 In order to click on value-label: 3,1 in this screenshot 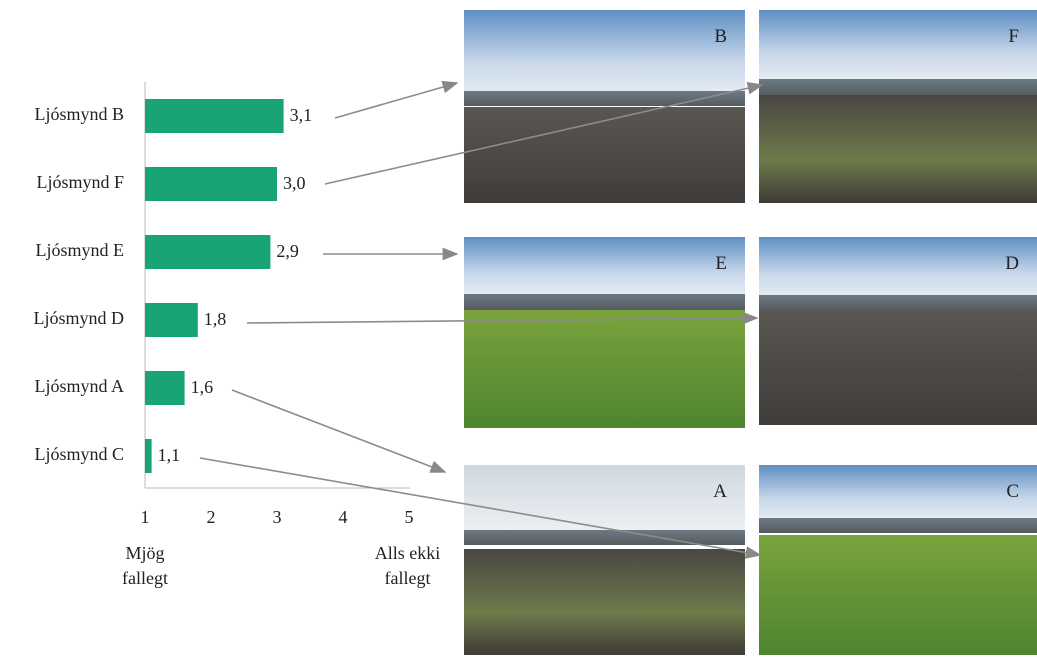, I will do `click(301, 115)`.